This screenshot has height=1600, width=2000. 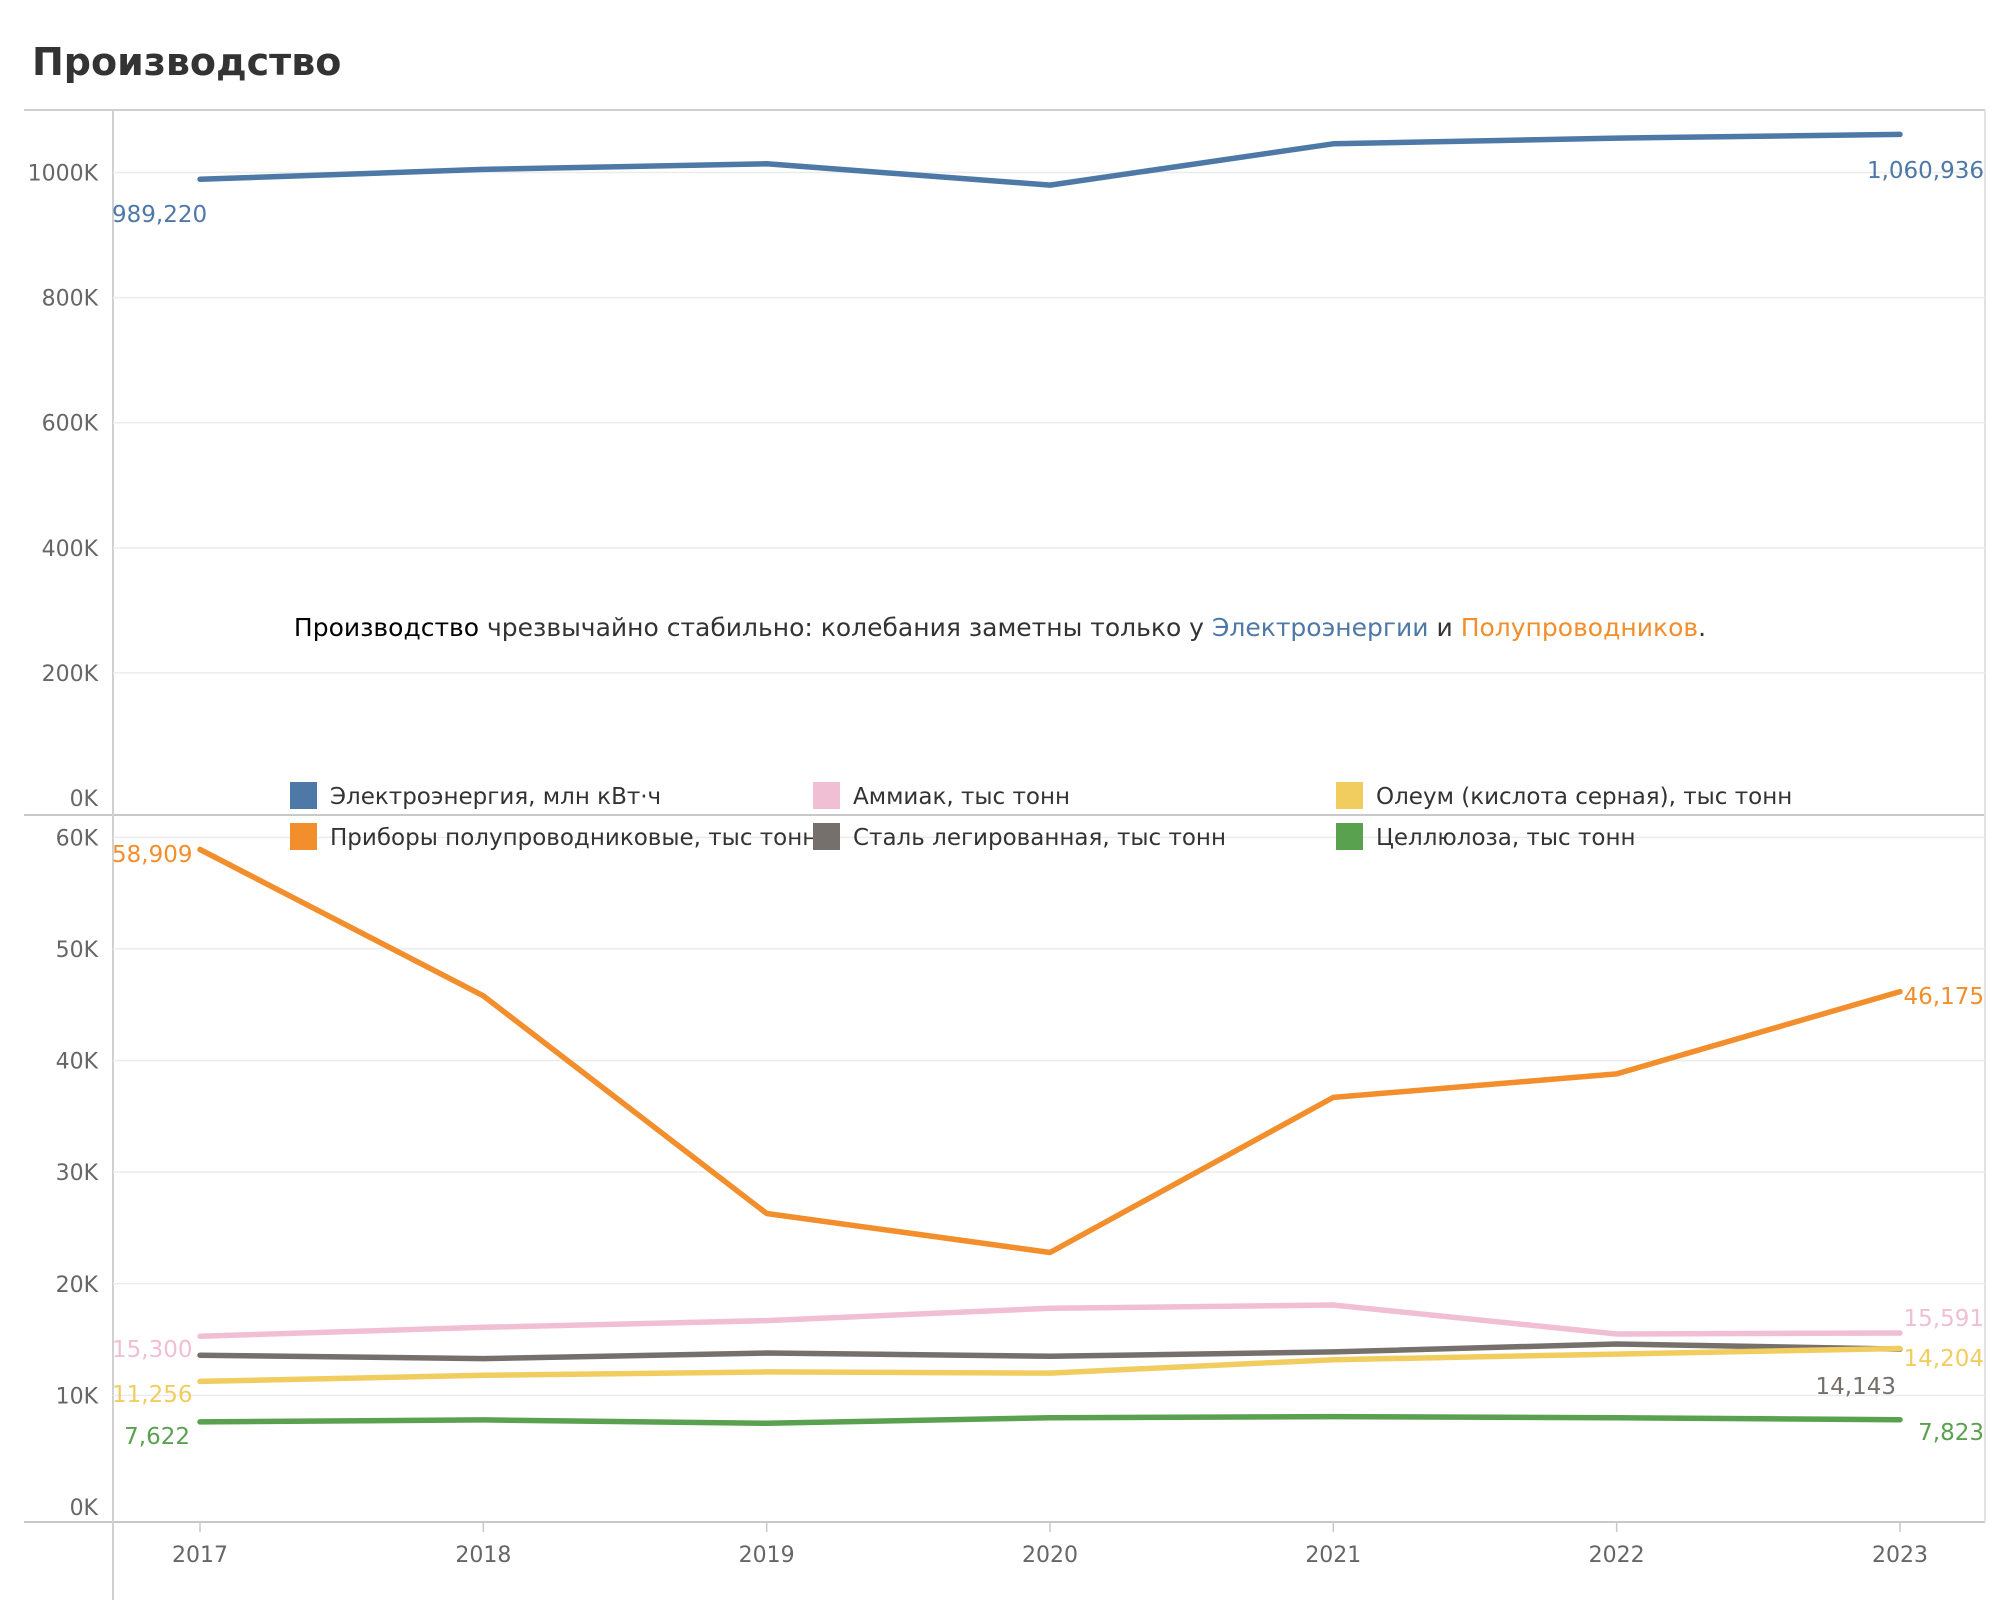 What do you see at coordinates (187, 62) in the screenshot?
I see `page-title: Производство` at bounding box center [187, 62].